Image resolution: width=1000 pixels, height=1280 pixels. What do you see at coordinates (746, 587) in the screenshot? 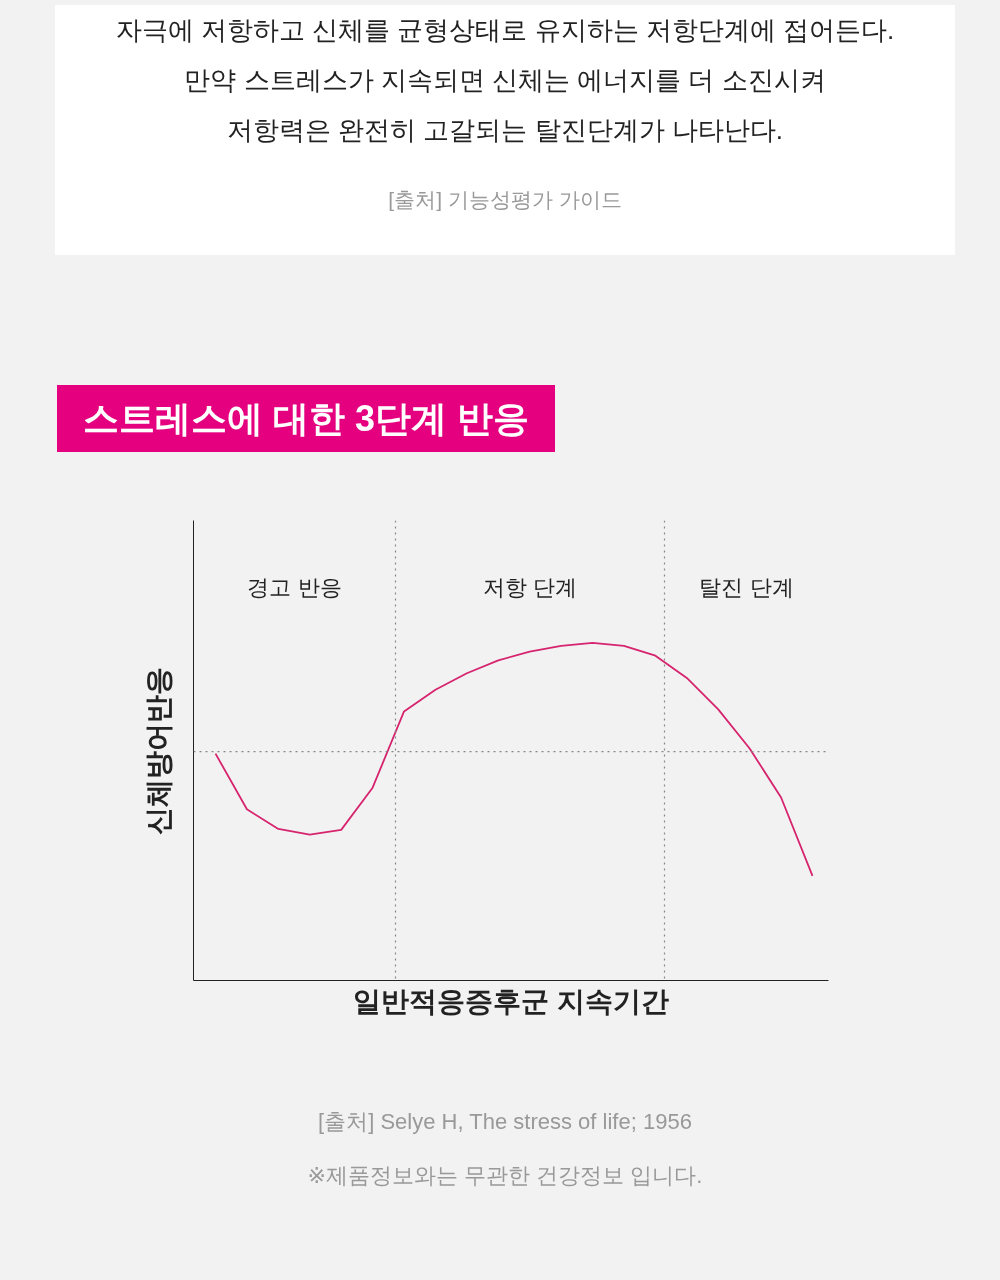
I see `text: 탈진 단계` at bounding box center [746, 587].